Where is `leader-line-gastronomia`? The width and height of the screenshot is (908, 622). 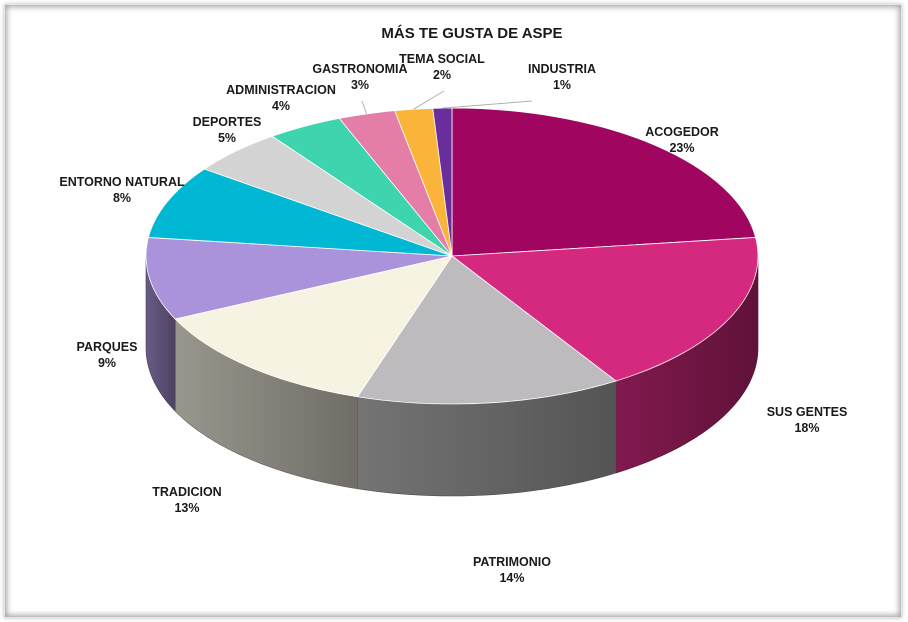
leader-line-gastronomia is located at coordinates (364, 107).